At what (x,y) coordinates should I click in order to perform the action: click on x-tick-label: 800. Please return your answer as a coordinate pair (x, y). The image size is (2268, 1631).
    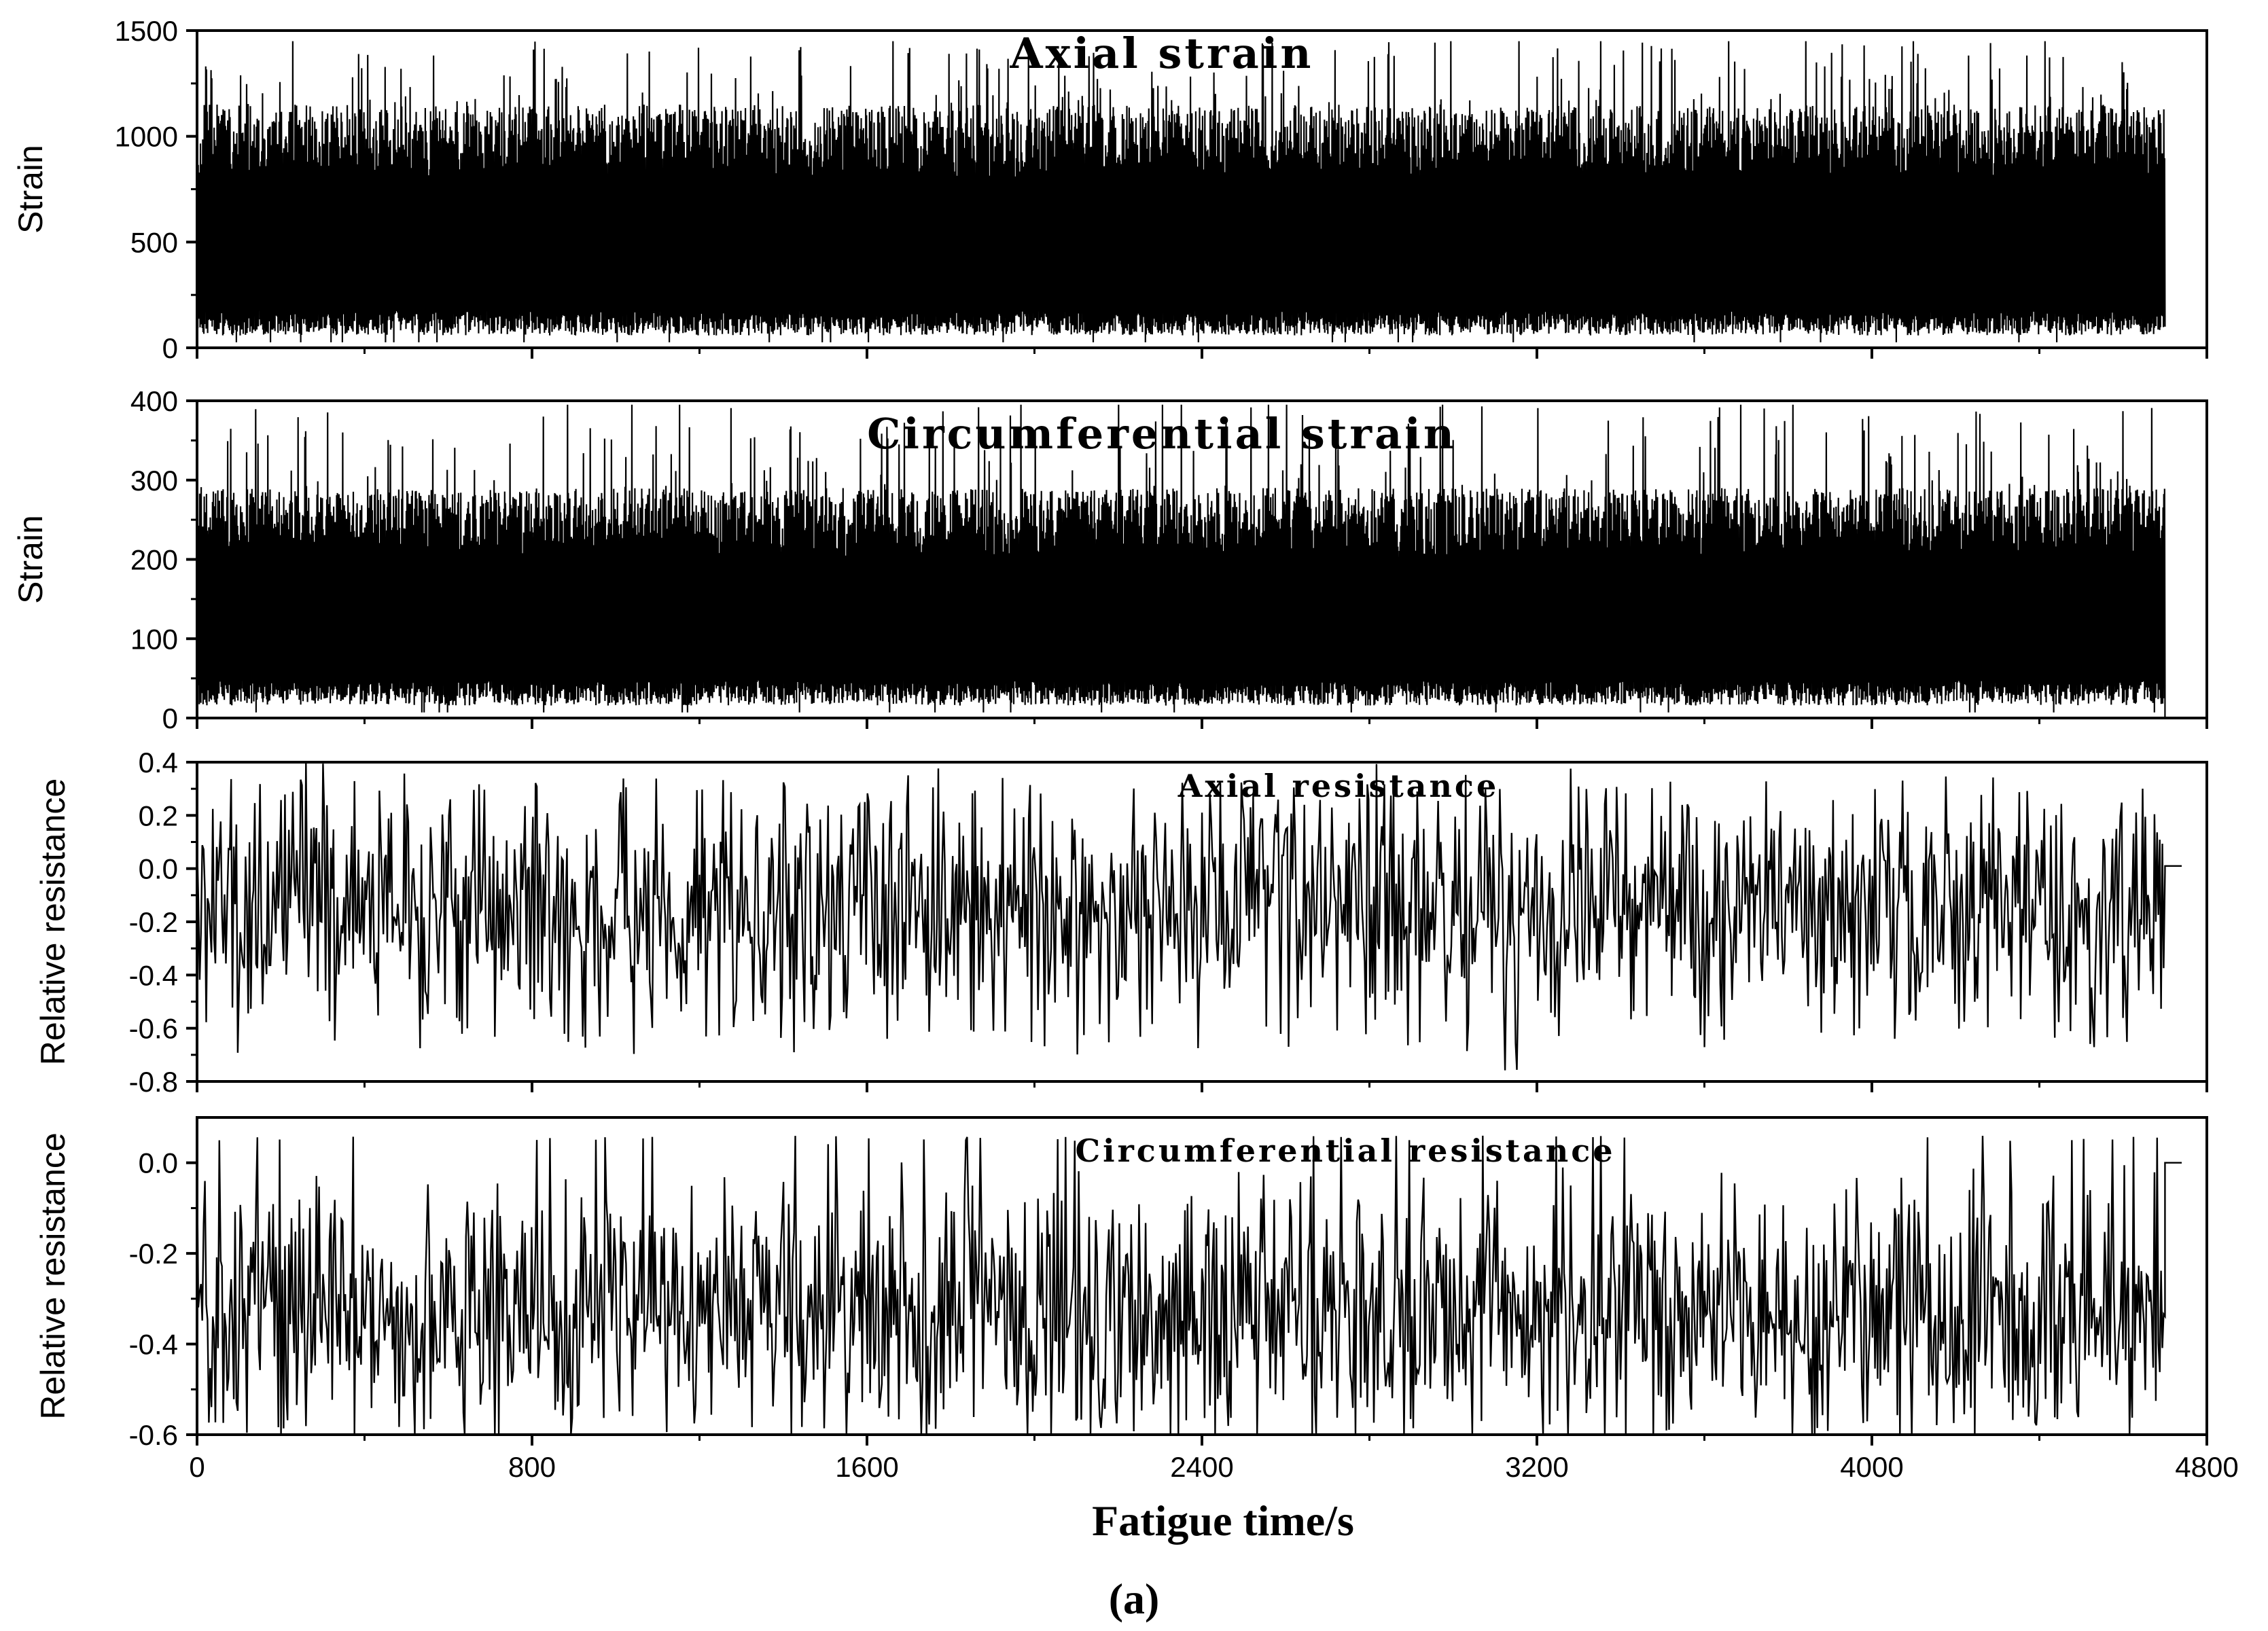
    Looking at the image, I should click on (532, 1467).